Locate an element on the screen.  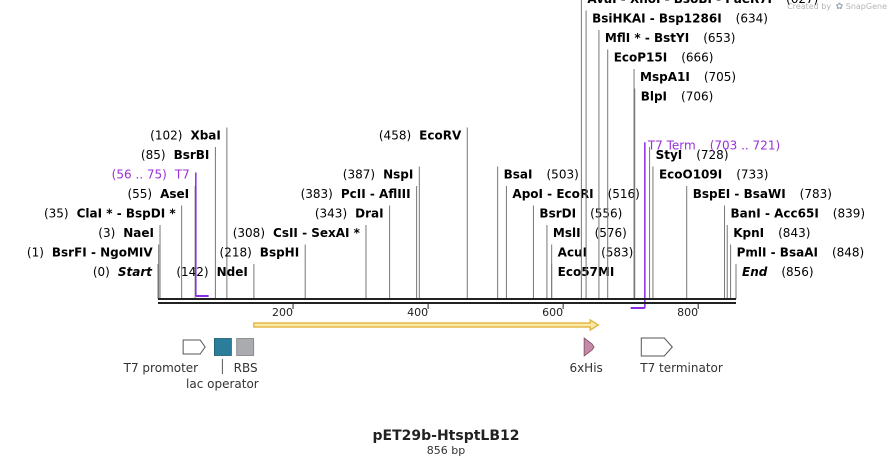
site-name: BanI - Acc65I is located at coordinates (775, 214).